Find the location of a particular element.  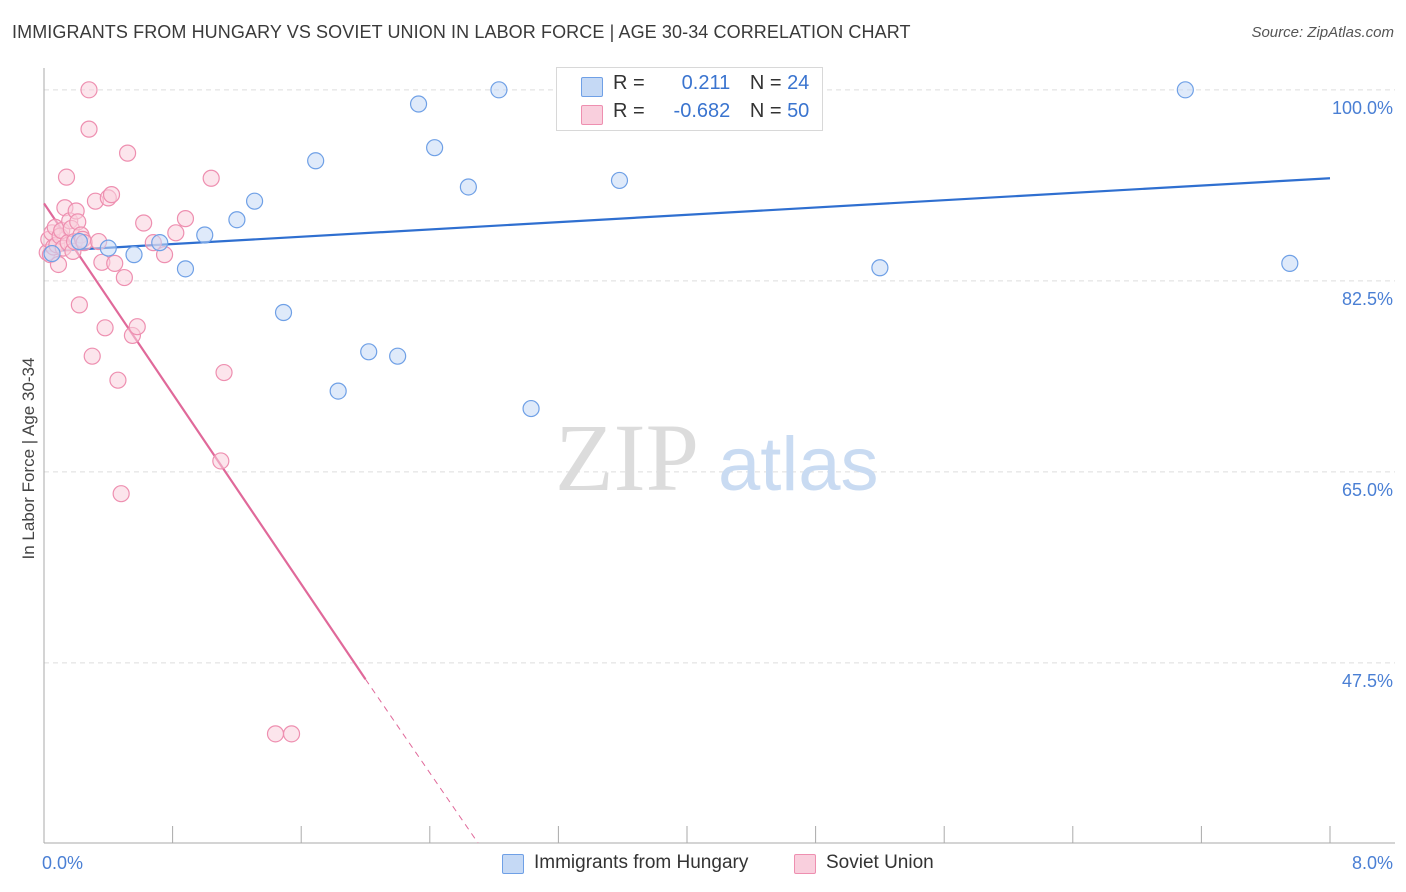

soviet-swatch is located at coordinates (592, 115).